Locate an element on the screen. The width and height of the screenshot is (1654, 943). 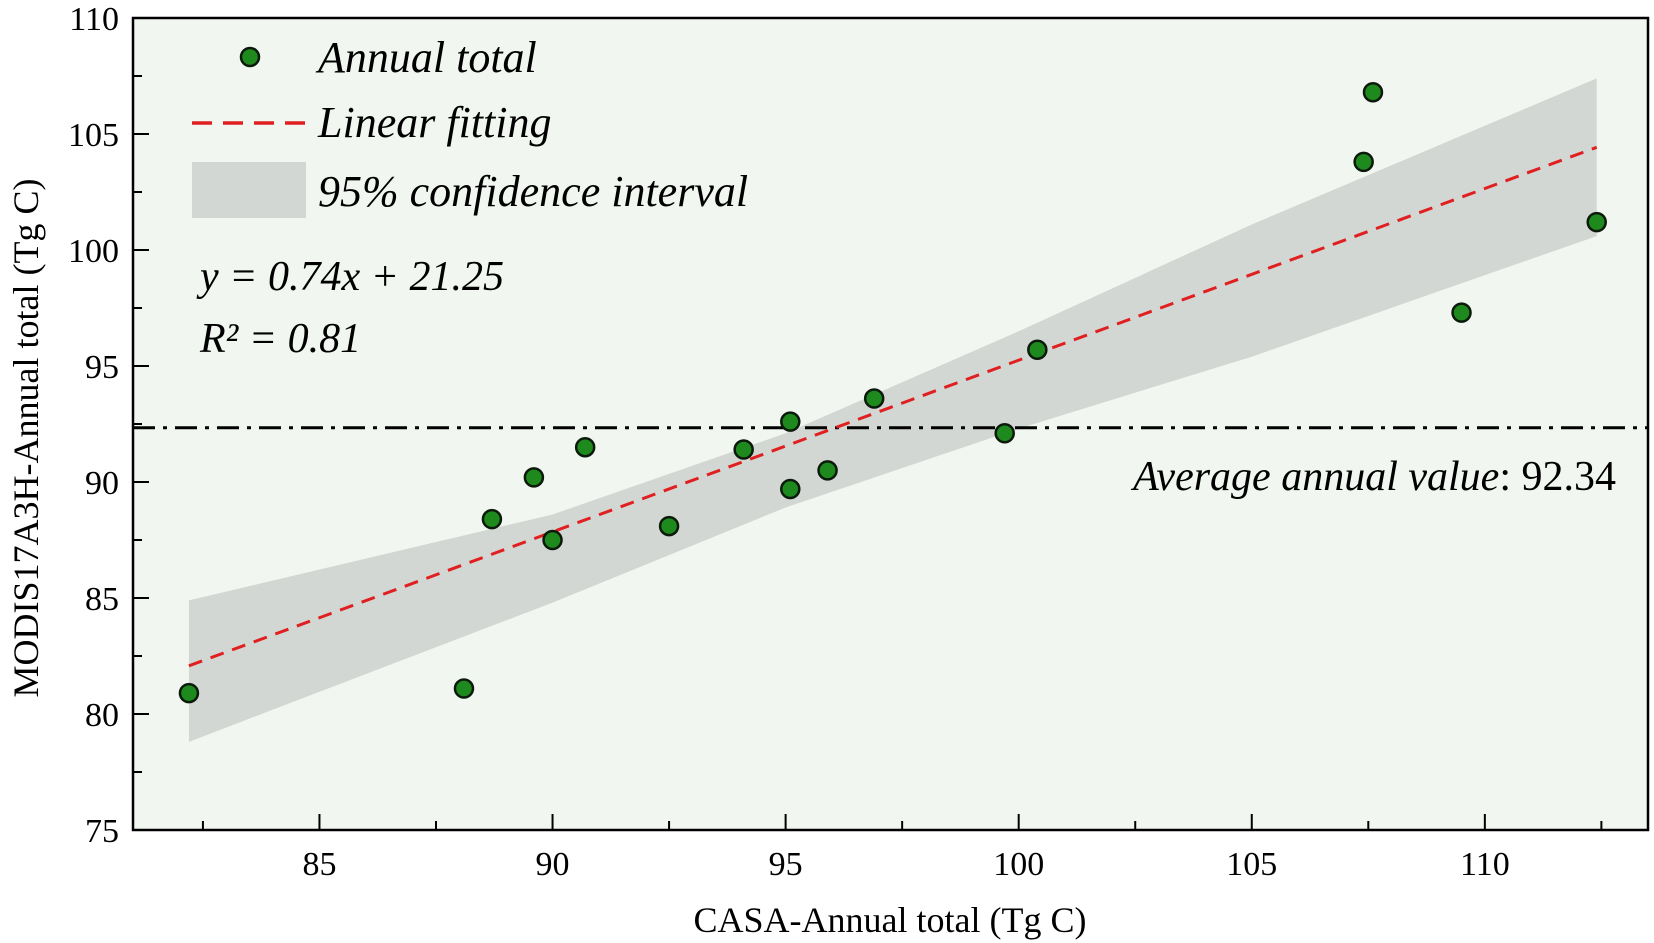
x-axis-title: CASA-Annual total (Tg C) is located at coordinates (890, 920).